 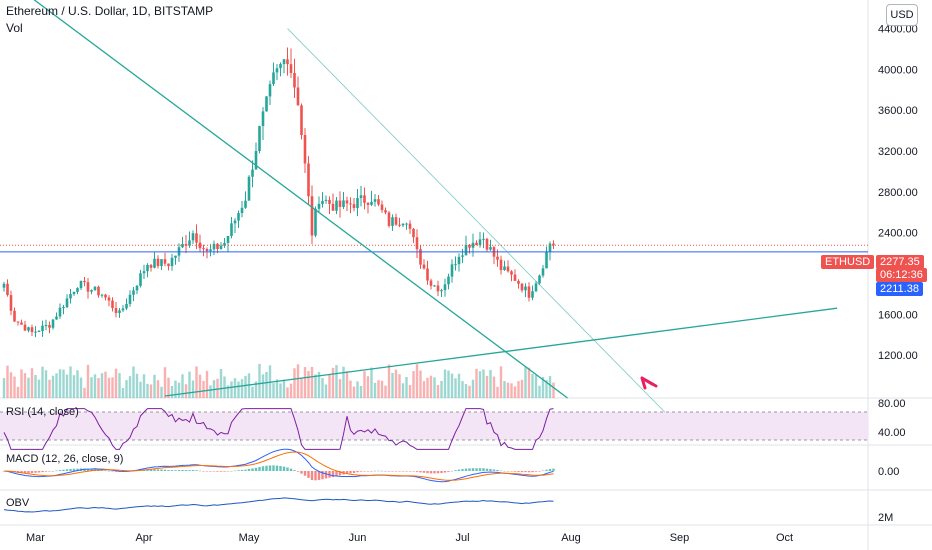 I want to click on obv-line, so click(x=278, y=505).